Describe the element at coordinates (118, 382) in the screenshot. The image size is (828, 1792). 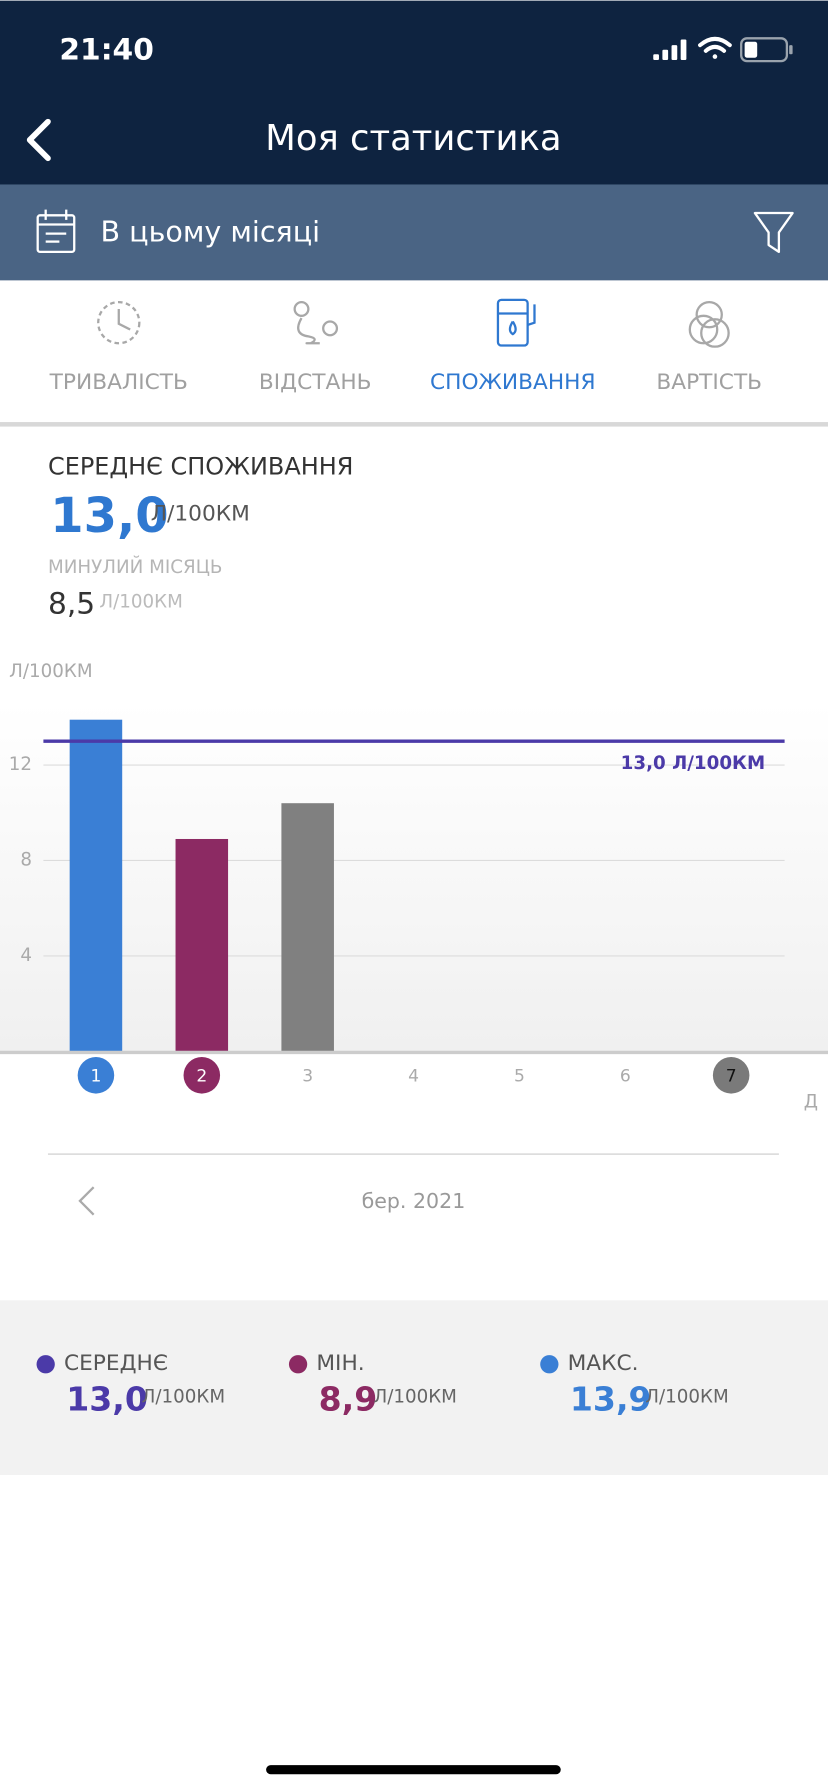
I see `tab-label: ТРИВАЛІСТЬ` at that location.